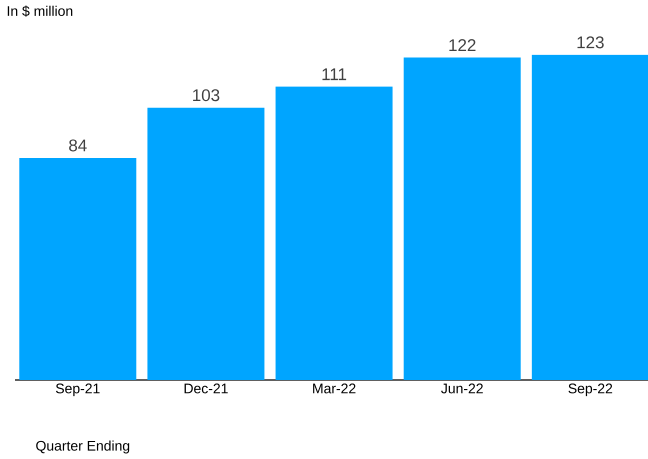 The height and width of the screenshot is (459, 648). Describe the element at coordinates (334, 389) in the screenshot. I see `x-tick-label: Mar-22` at that location.